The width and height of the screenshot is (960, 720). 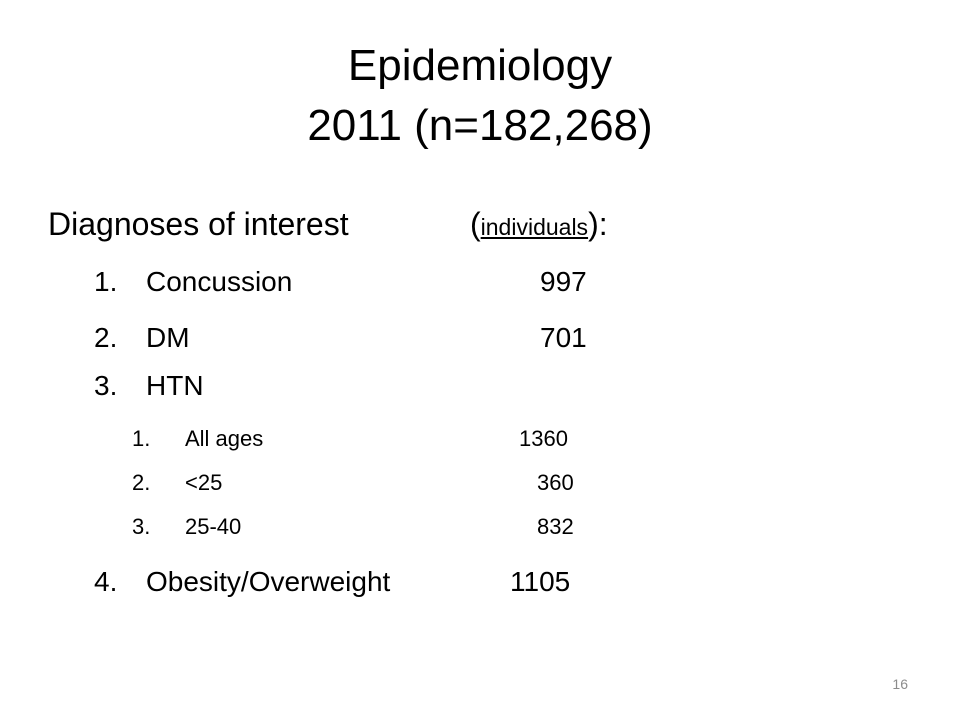 What do you see at coordinates (540, 581) in the screenshot?
I see `list-item-value: 1105` at bounding box center [540, 581].